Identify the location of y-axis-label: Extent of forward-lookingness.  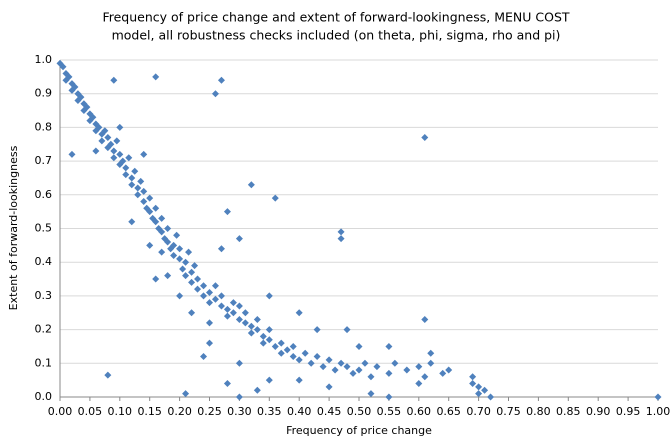
(13, 227).